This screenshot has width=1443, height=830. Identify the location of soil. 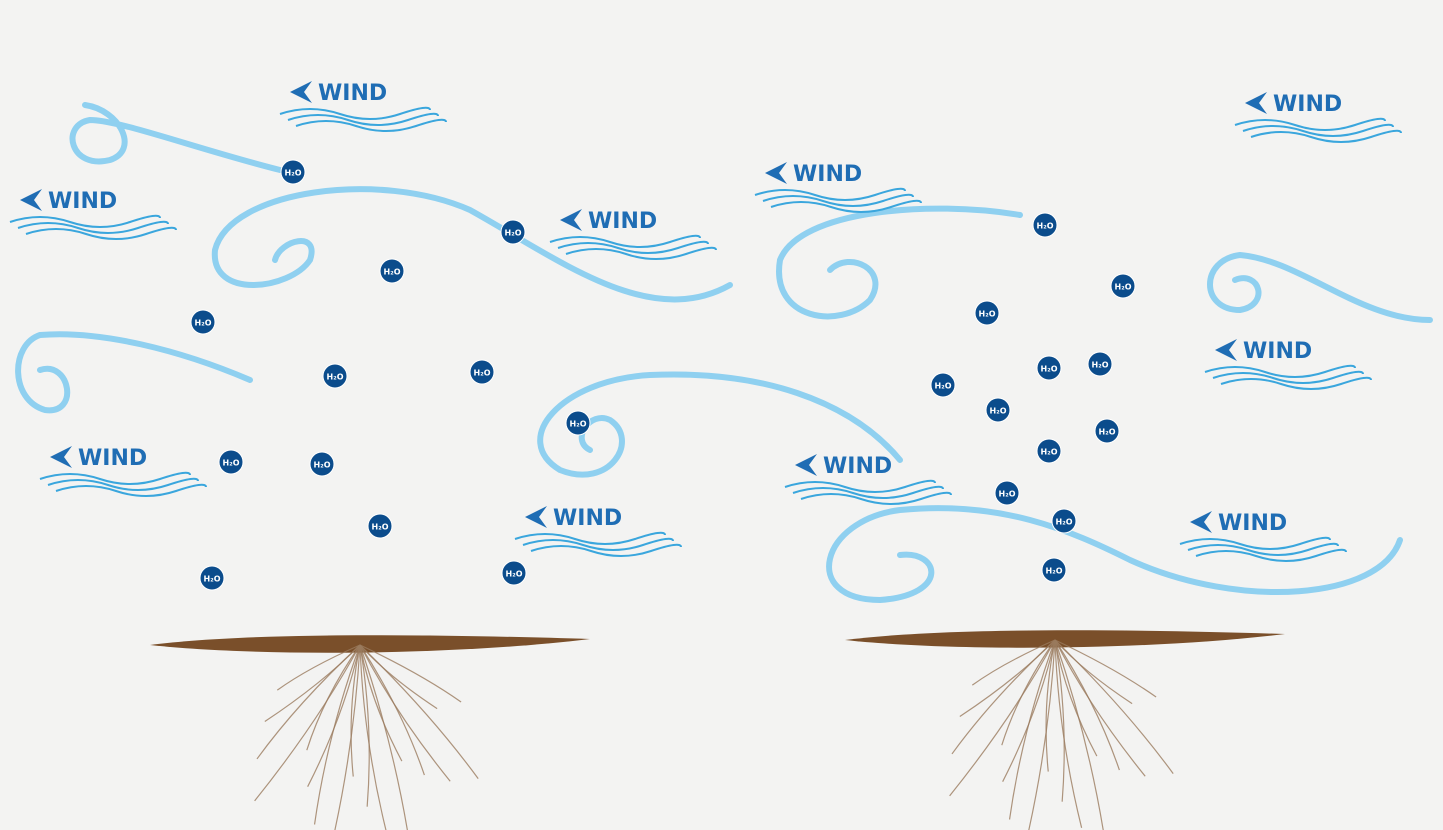
(1065, 639).